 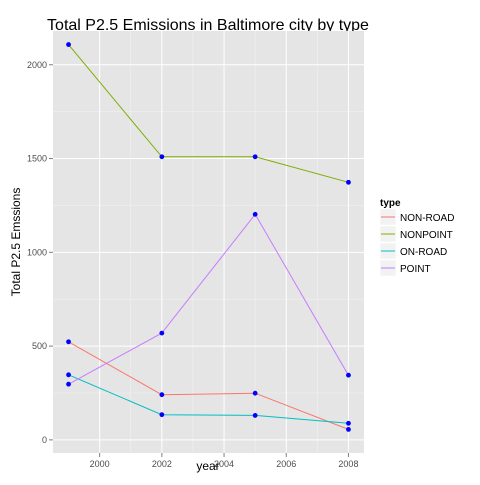 I want to click on x-tick-label: 2000, so click(x=100, y=464).